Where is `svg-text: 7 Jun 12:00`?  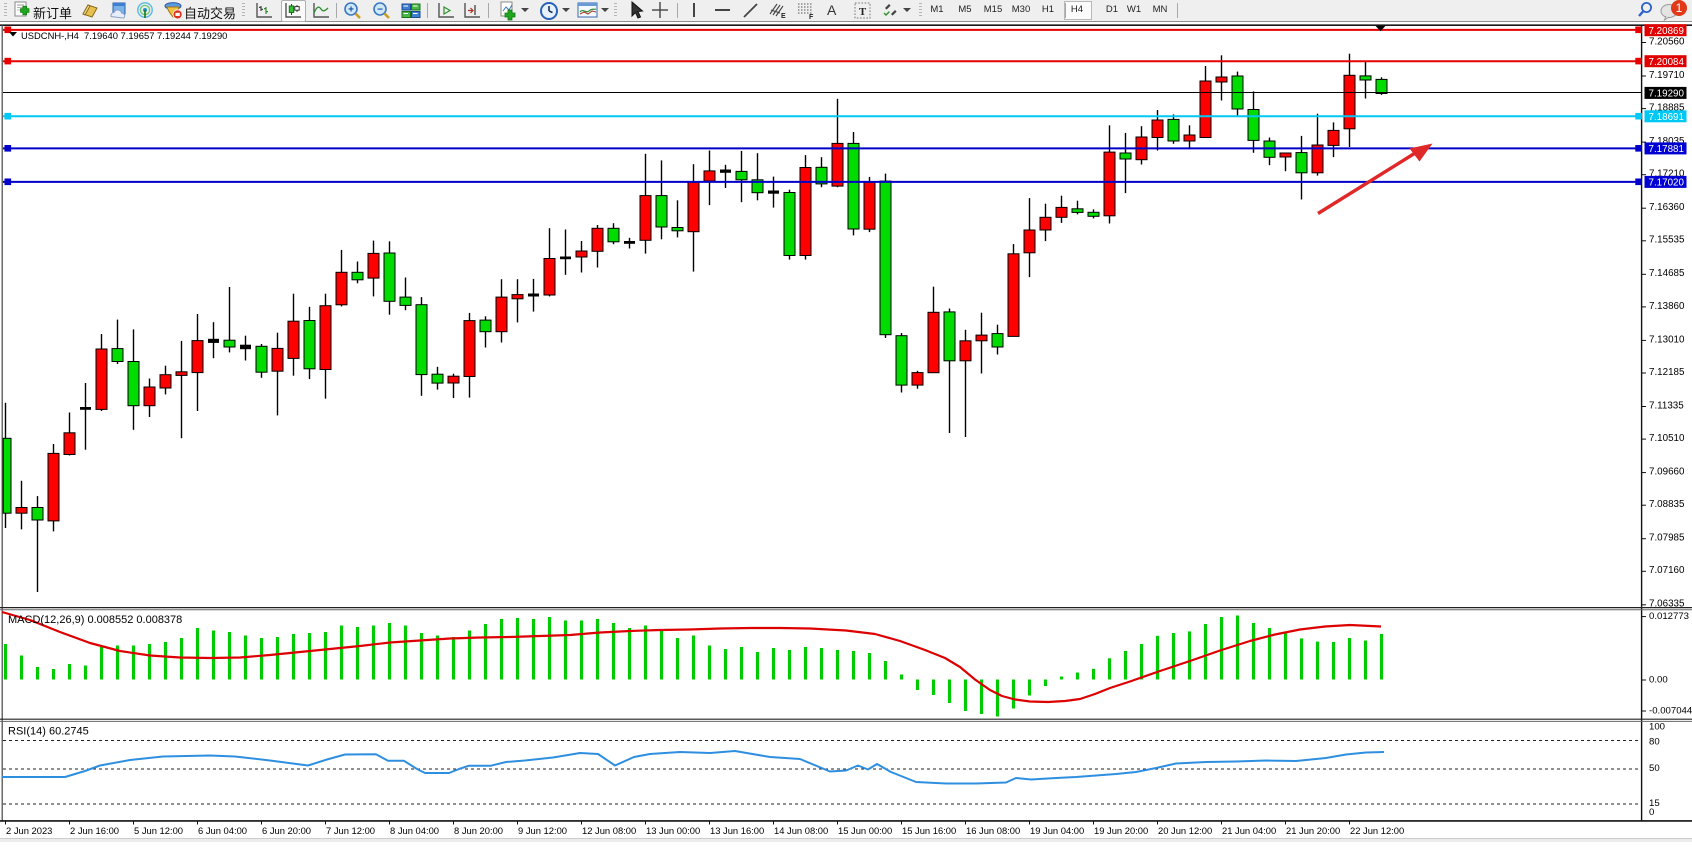 svg-text: 7 Jun 12:00 is located at coordinates (350, 830).